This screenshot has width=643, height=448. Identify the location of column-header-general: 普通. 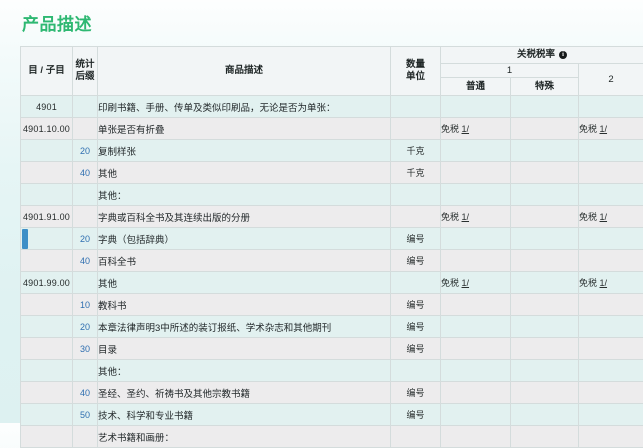
(476, 87).